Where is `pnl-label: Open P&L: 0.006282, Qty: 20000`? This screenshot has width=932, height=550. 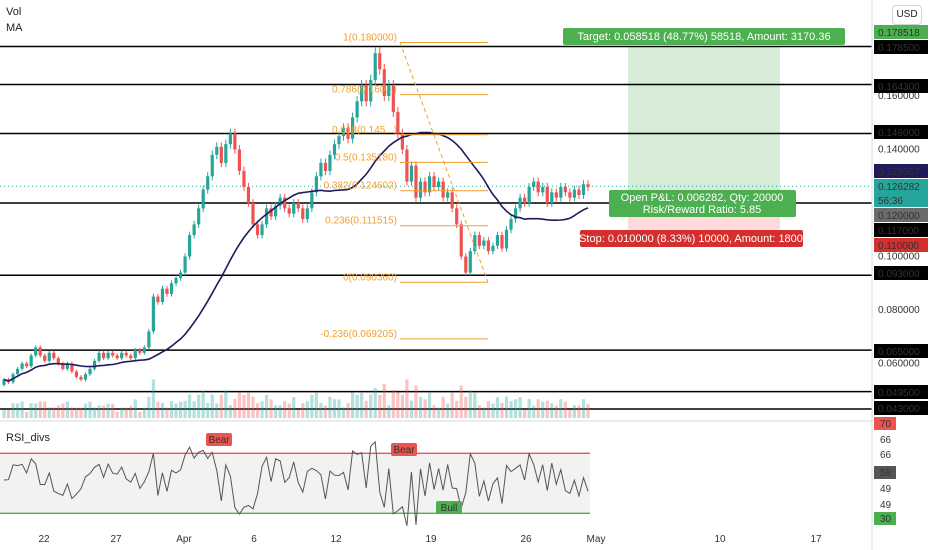
pnl-label: Open P&L: 0.006282, Qty: 20000 is located at coordinates (702, 198).